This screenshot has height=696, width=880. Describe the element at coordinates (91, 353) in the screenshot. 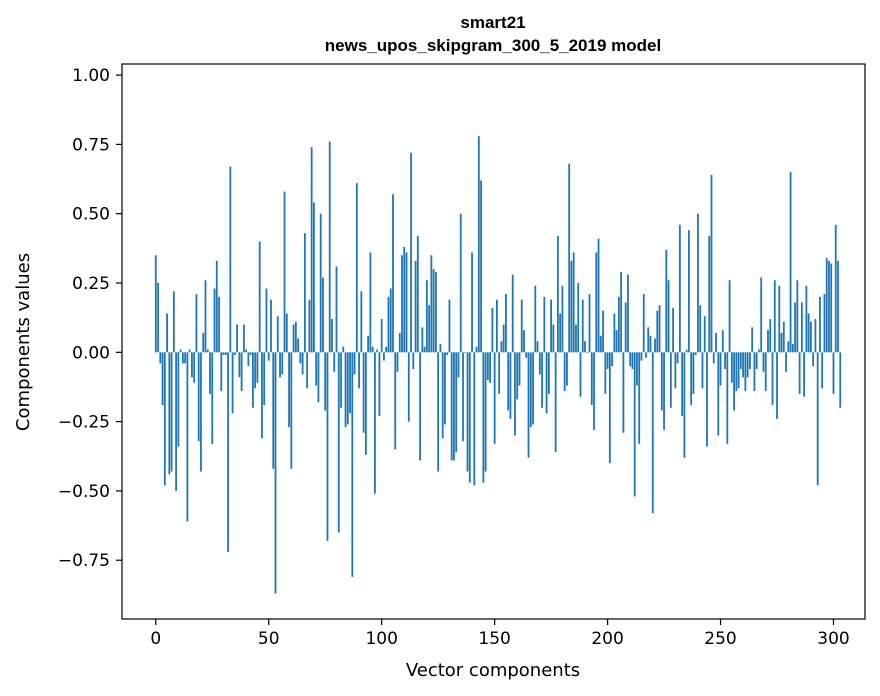

I see `y-tick-label: 0.00` at that location.